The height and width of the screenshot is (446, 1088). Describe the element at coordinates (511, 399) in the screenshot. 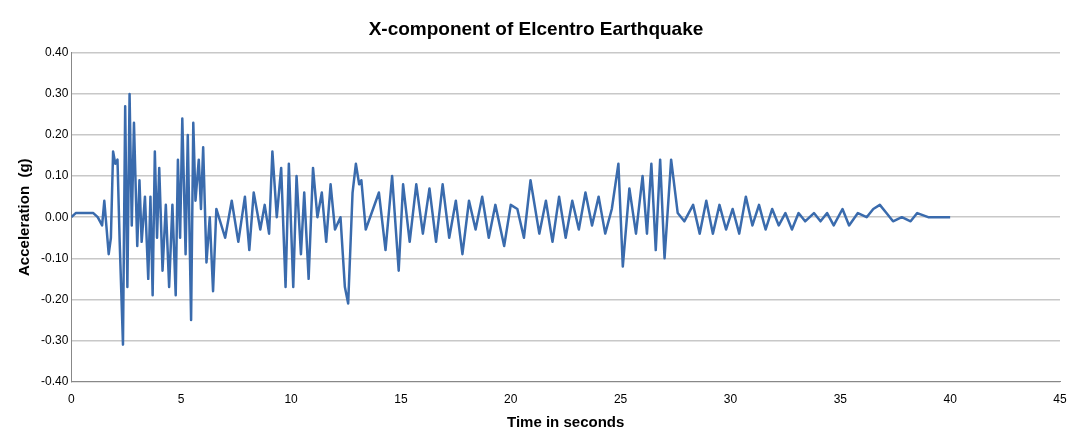

I see `x-tick-label: 20` at that location.